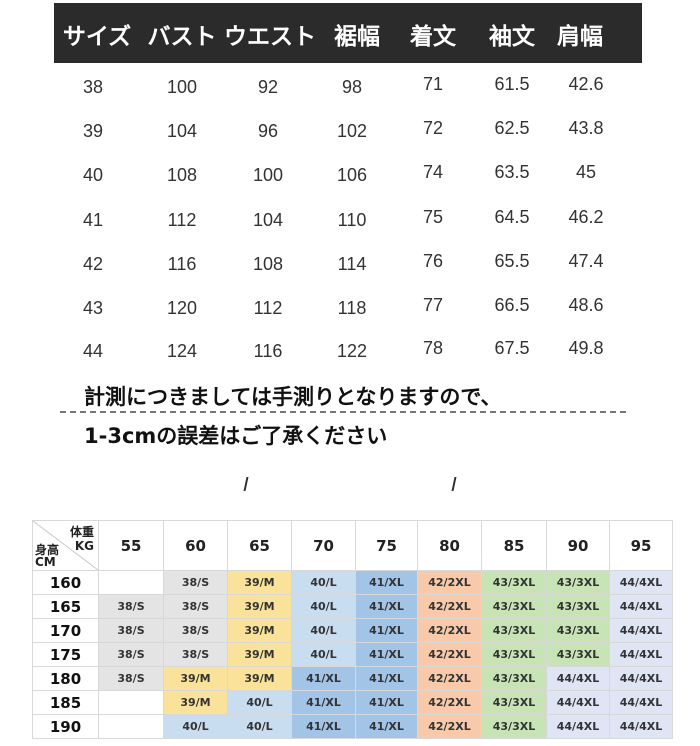 This screenshot has height=746, width=700. What do you see at coordinates (84, 546) in the screenshot?
I see `kg-label: KG` at bounding box center [84, 546].